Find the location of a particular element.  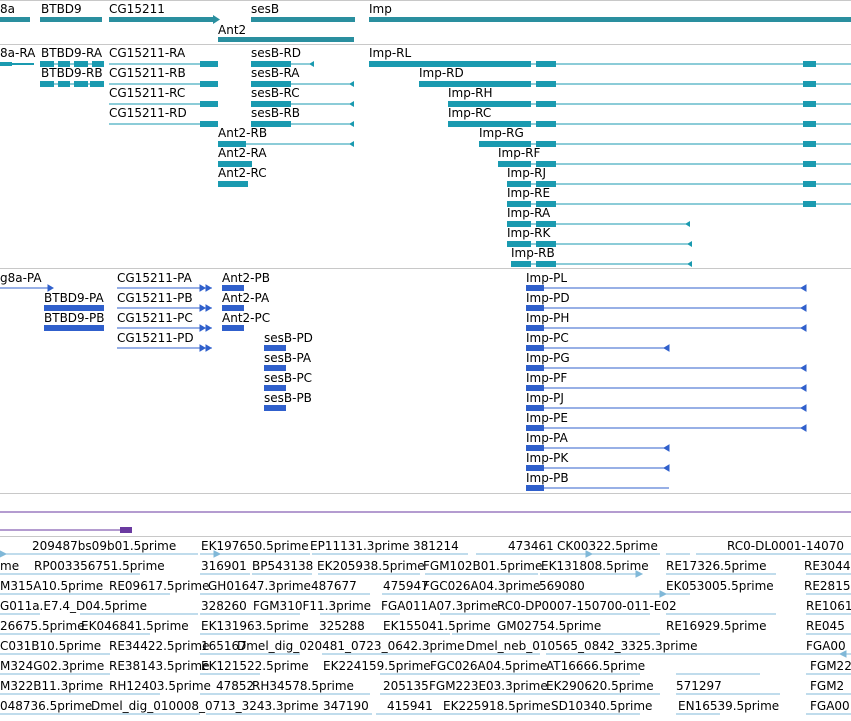

est-label: EN16539.5prime is located at coordinates (729, 706).